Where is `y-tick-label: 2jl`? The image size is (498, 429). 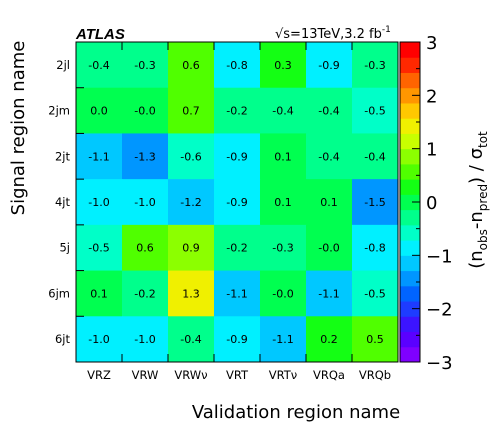
y-tick-label: 2jl is located at coordinates (63, 65).